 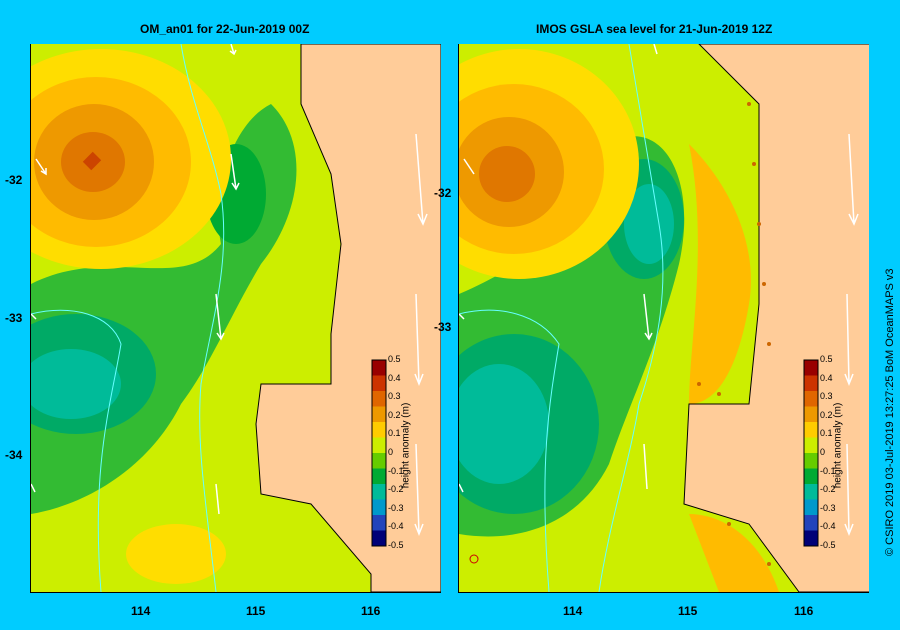 I want to click on contour-high-coastal-south, so click(x=734, y=553).